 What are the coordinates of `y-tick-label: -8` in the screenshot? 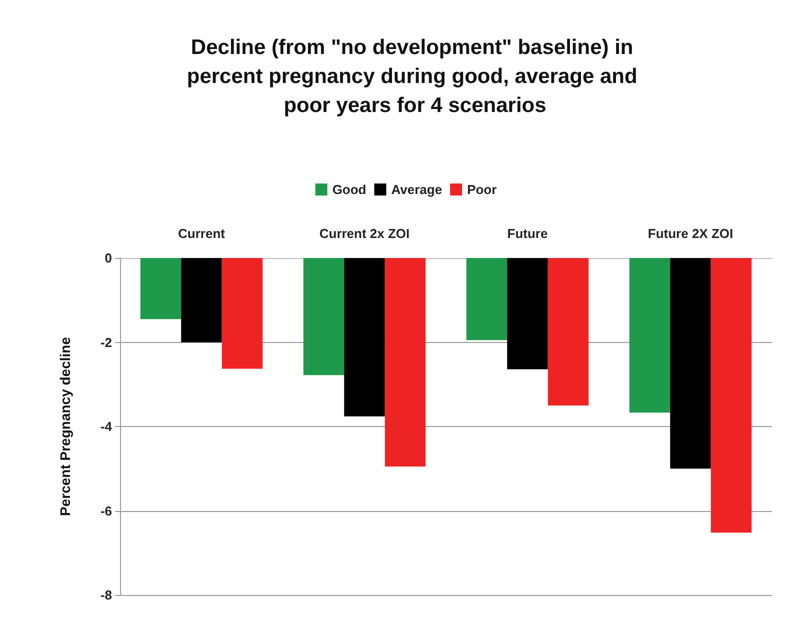 It's located at (106, 595).